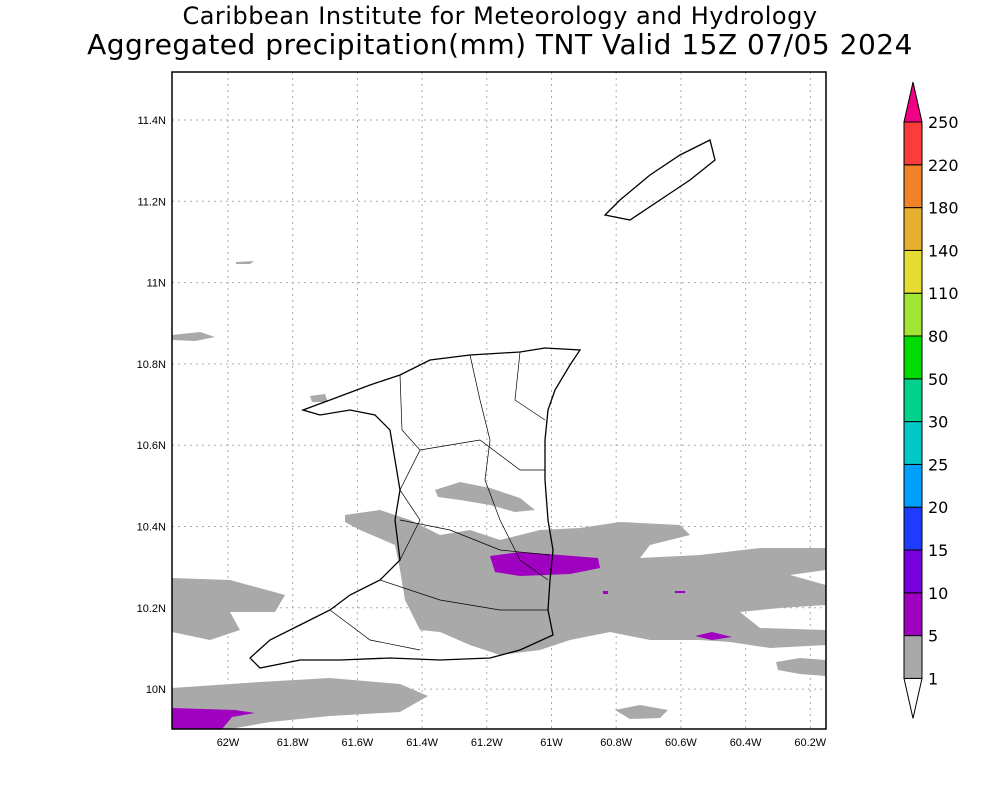 This screenshot has width=1000, height=800. I want to click on lon-tick-label: 61.8W, so click(293, 743).